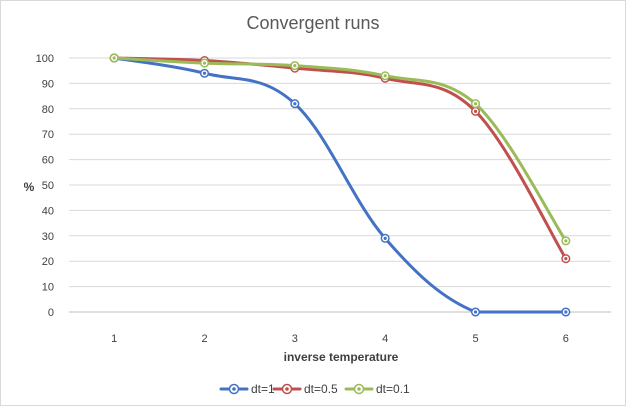 Image resolution: width=626 pixels, height=406 pixels. I want to click on y-axis-ticks: 0 10 20 30 40 50 60 70 80 90 100, so click(45, 186).